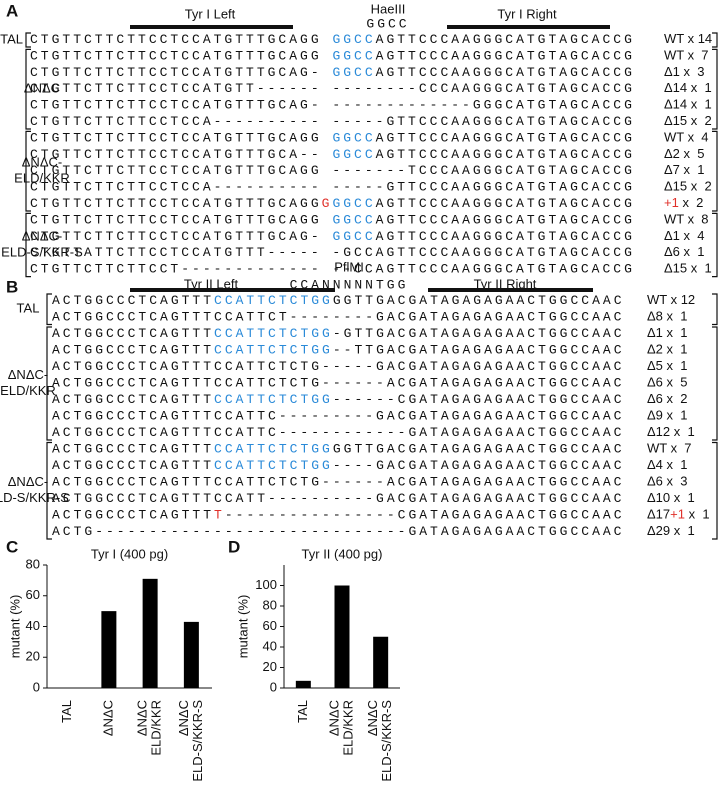  I want to click on sequence-part: G, so click(327, 203).